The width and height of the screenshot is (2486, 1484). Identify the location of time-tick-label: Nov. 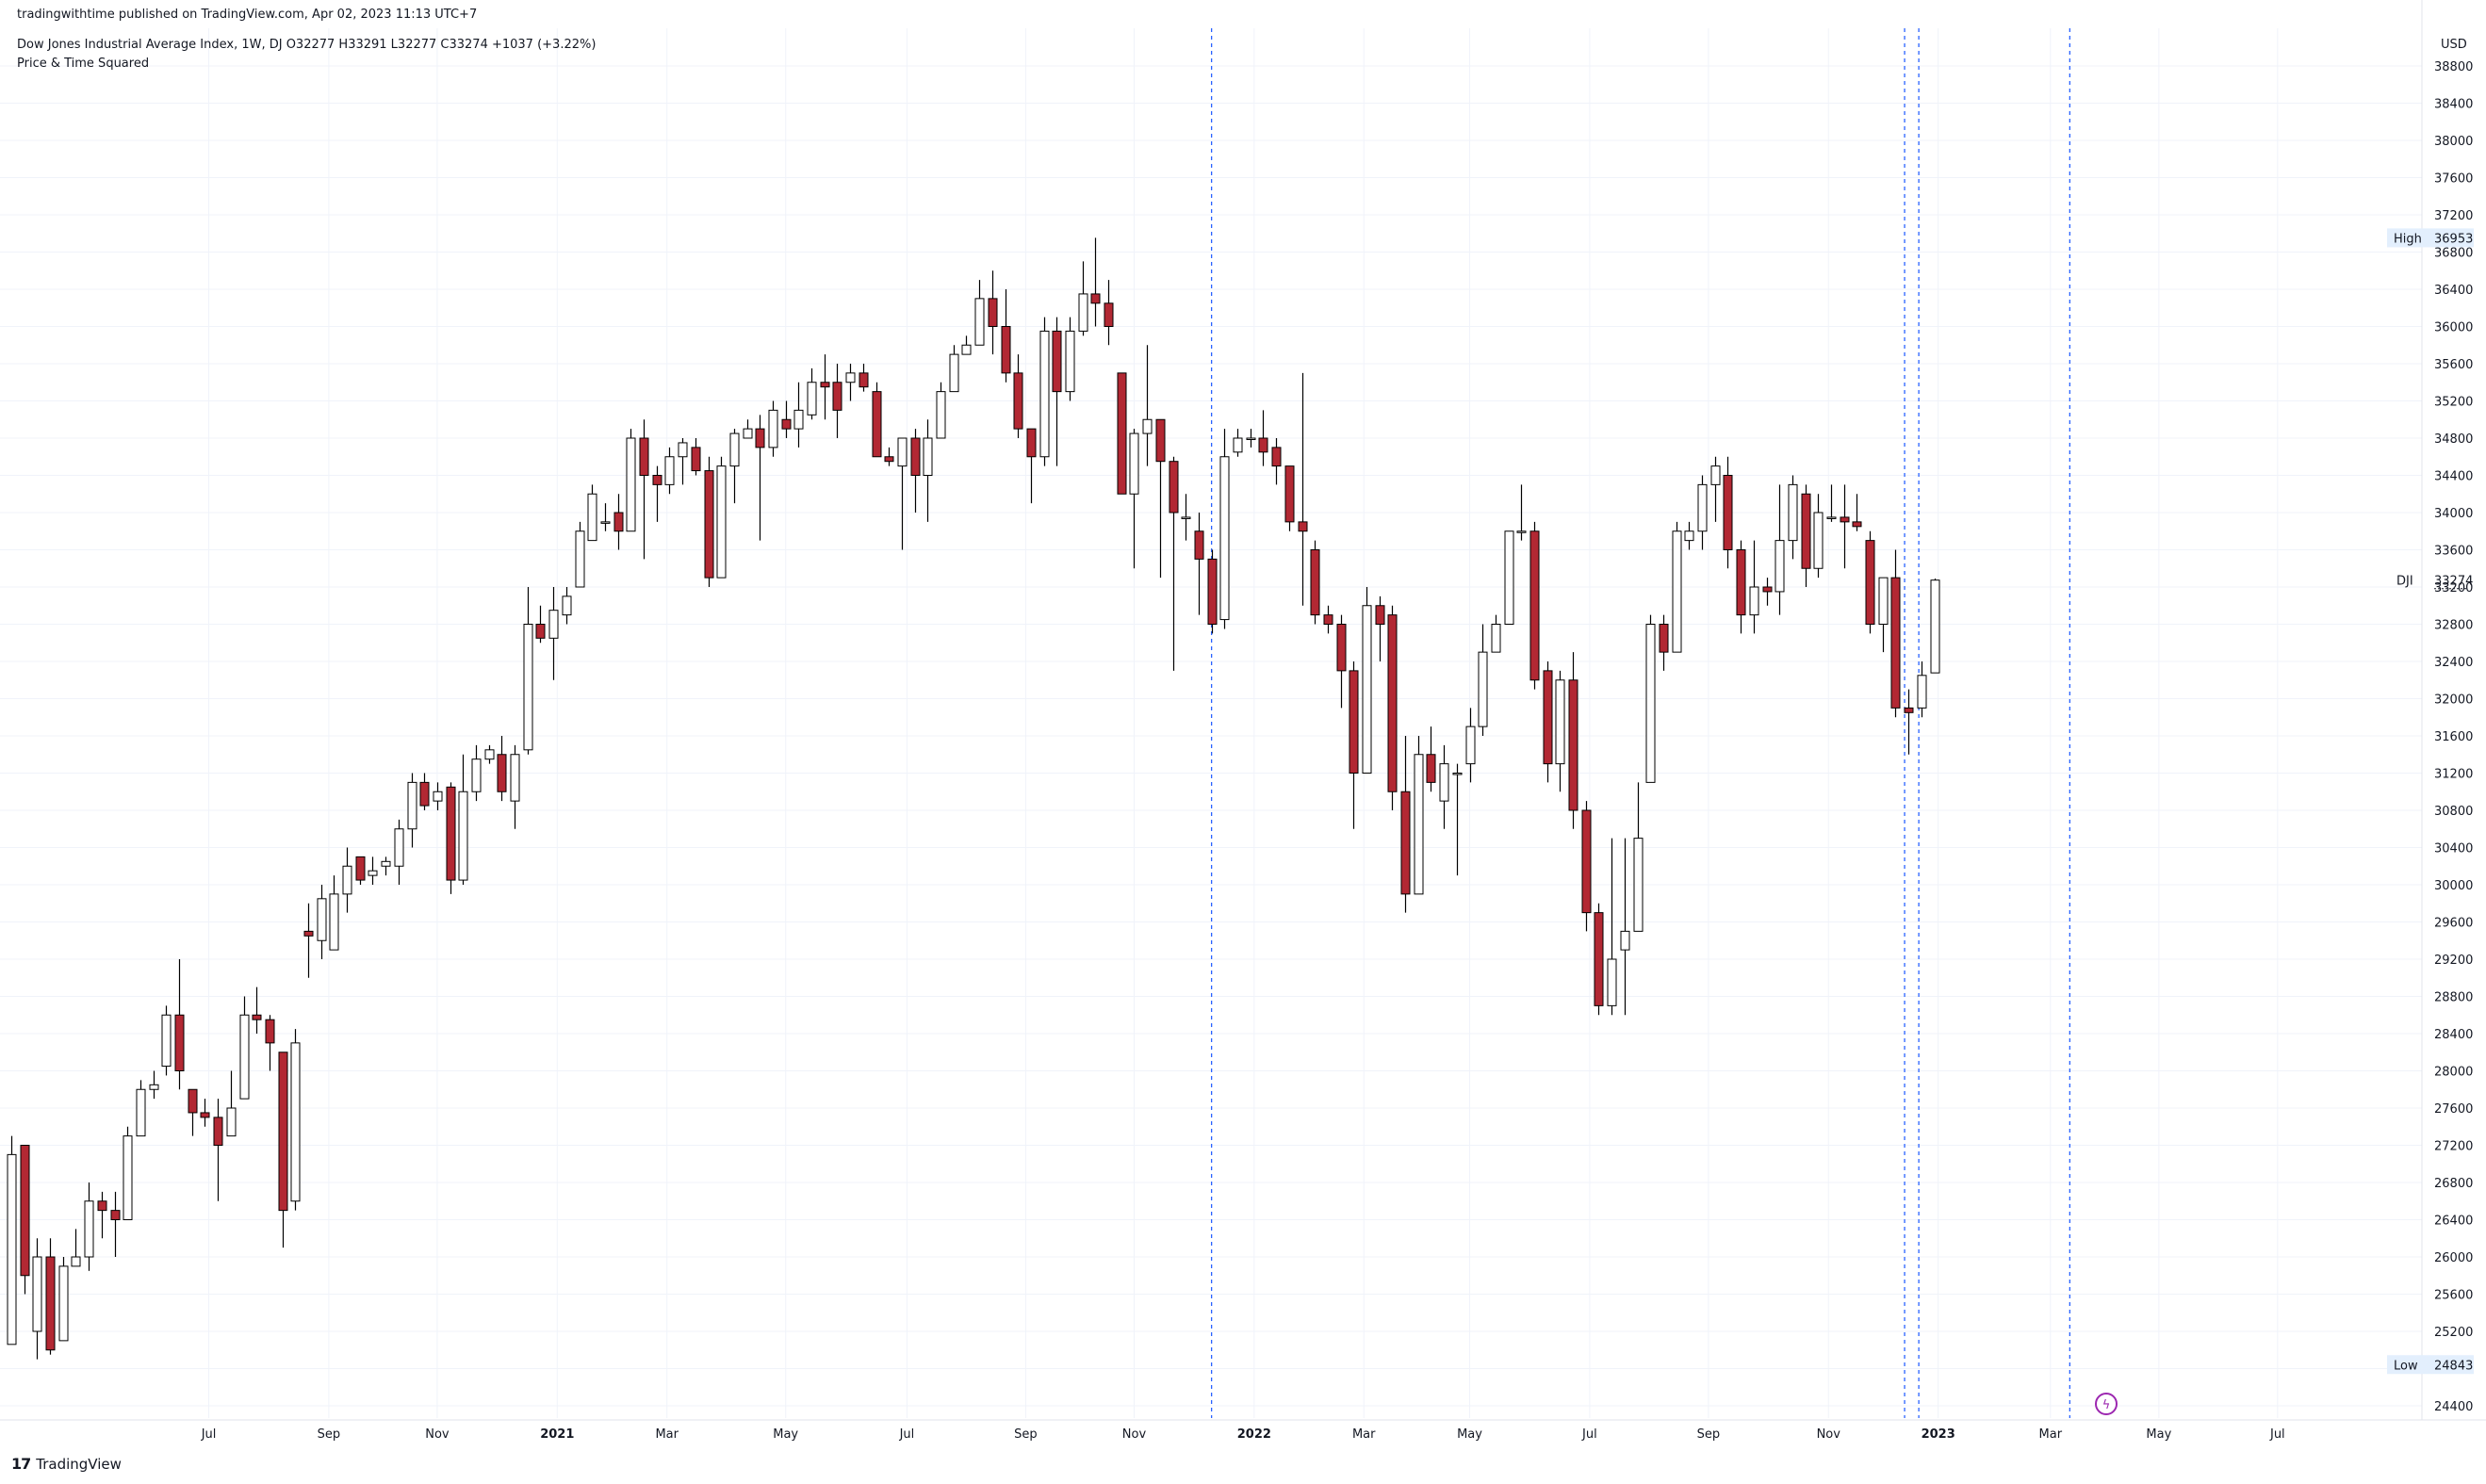
(1134, 1434).